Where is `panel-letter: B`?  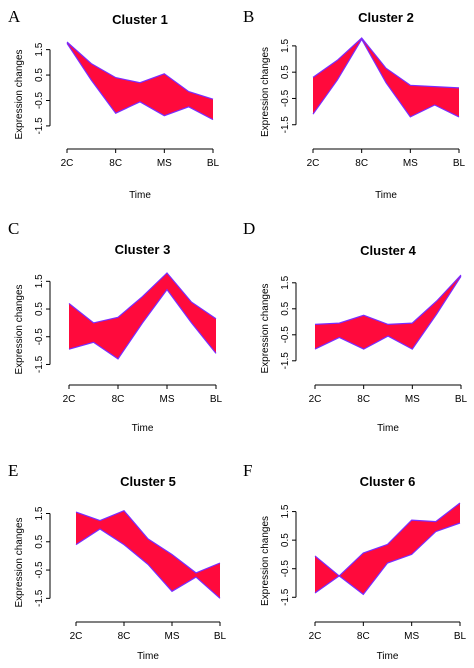 panel-letter: B is located at coordinates (248, 16).